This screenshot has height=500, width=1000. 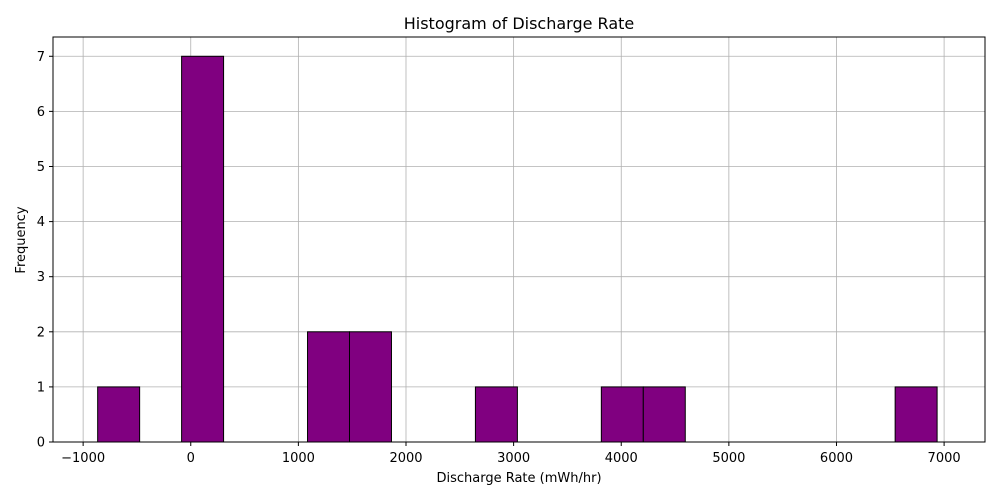 What do you see at coordinates (191, 458) in the screenshot?
I see `x-tick-label: 0` at bounding box center [191, 458].